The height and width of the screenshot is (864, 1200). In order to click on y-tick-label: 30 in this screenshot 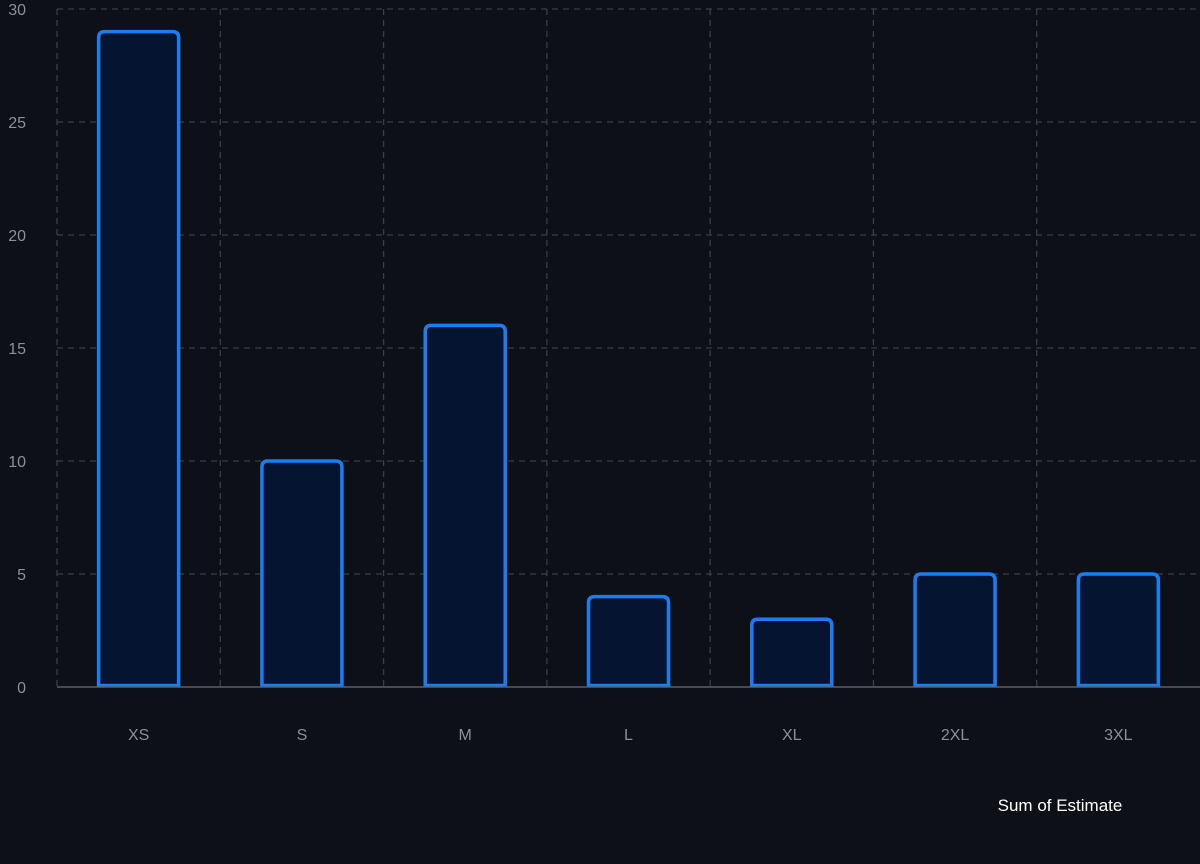, I will do `click(17, 10)`.